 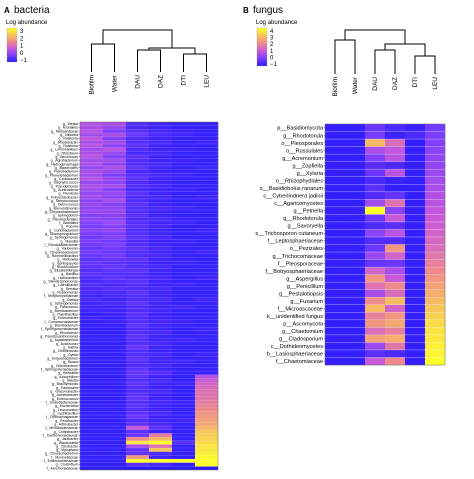 I want to click on panel-b-letter: B, so click(x=246, y=10).